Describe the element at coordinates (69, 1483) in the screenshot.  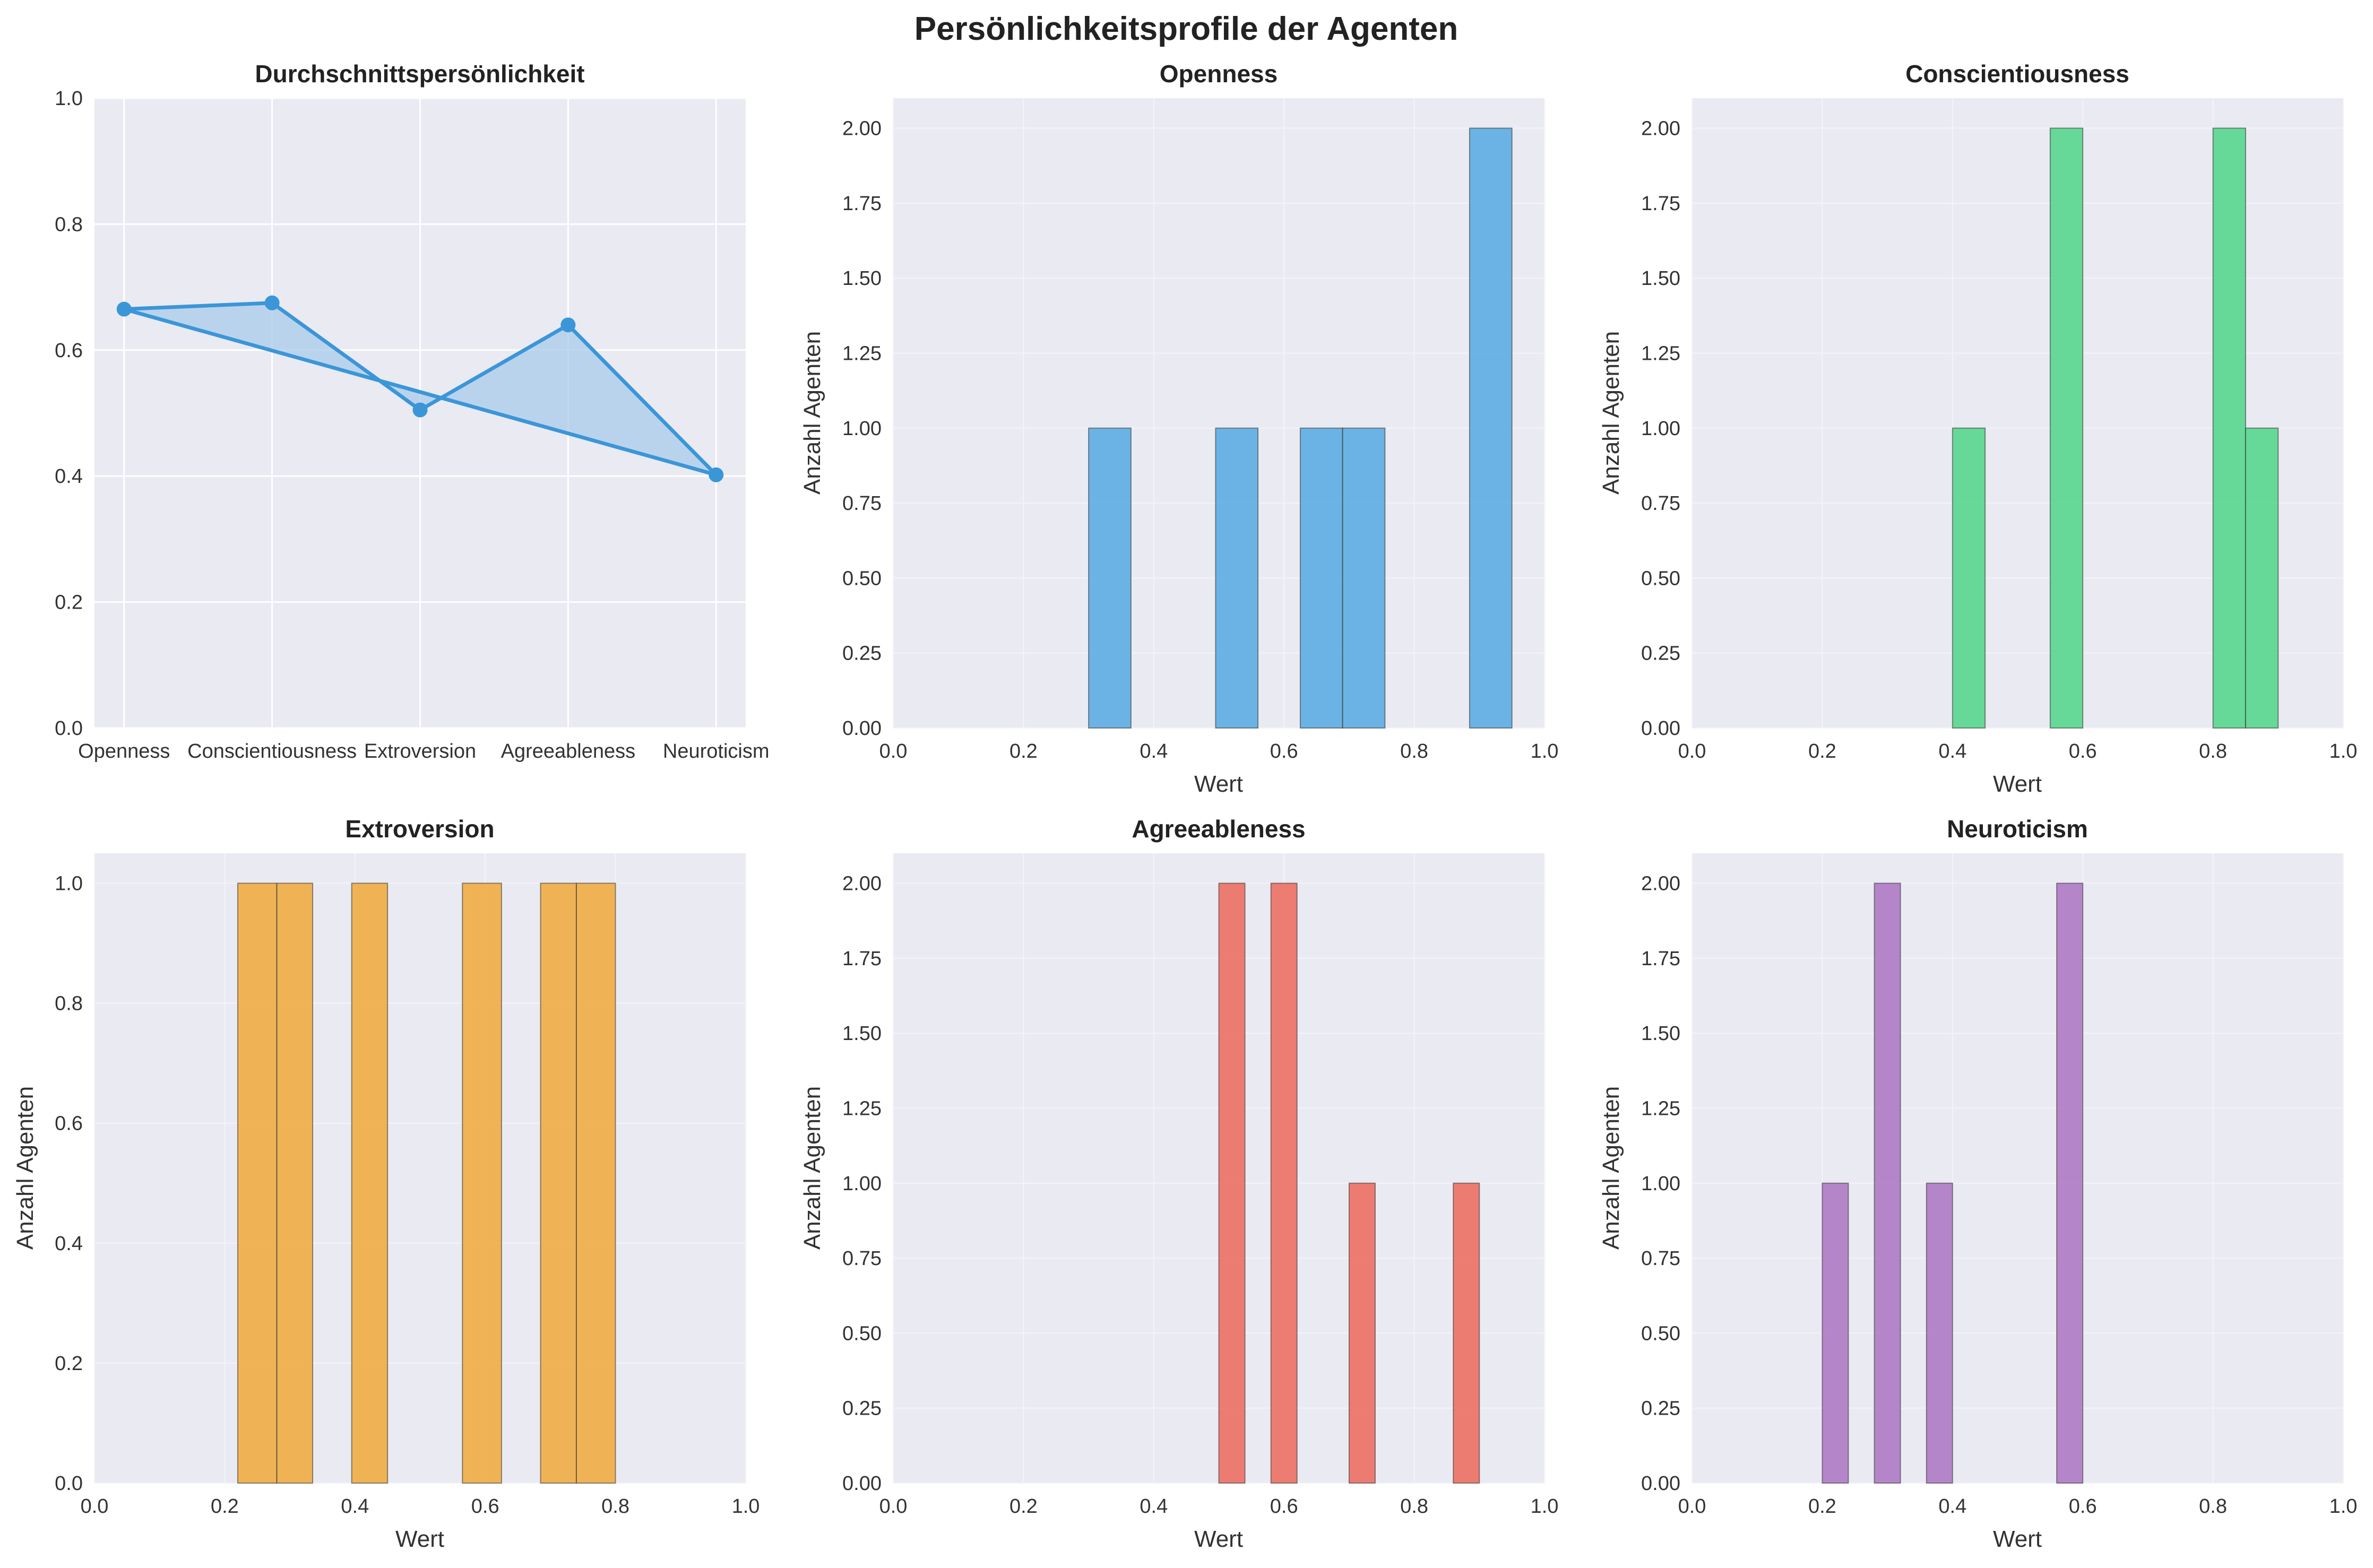
I see `y-tick-label: 0.0` at that location.